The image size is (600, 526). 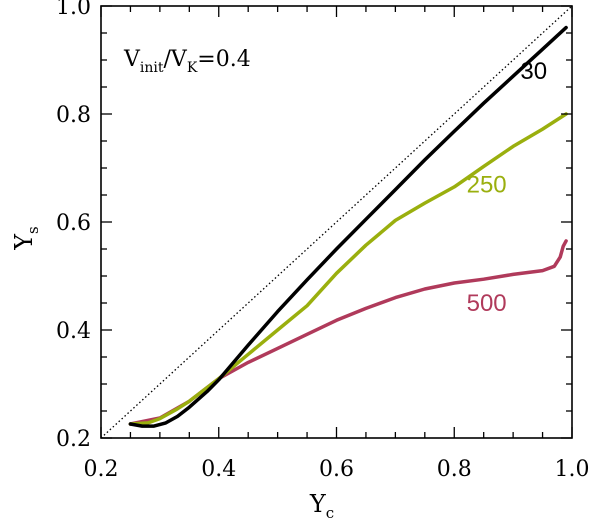 What do you see at coordinates (223, 59) in the screenshot?
I see `annotation-eq: =0.4` at bounding box center [223, 59].